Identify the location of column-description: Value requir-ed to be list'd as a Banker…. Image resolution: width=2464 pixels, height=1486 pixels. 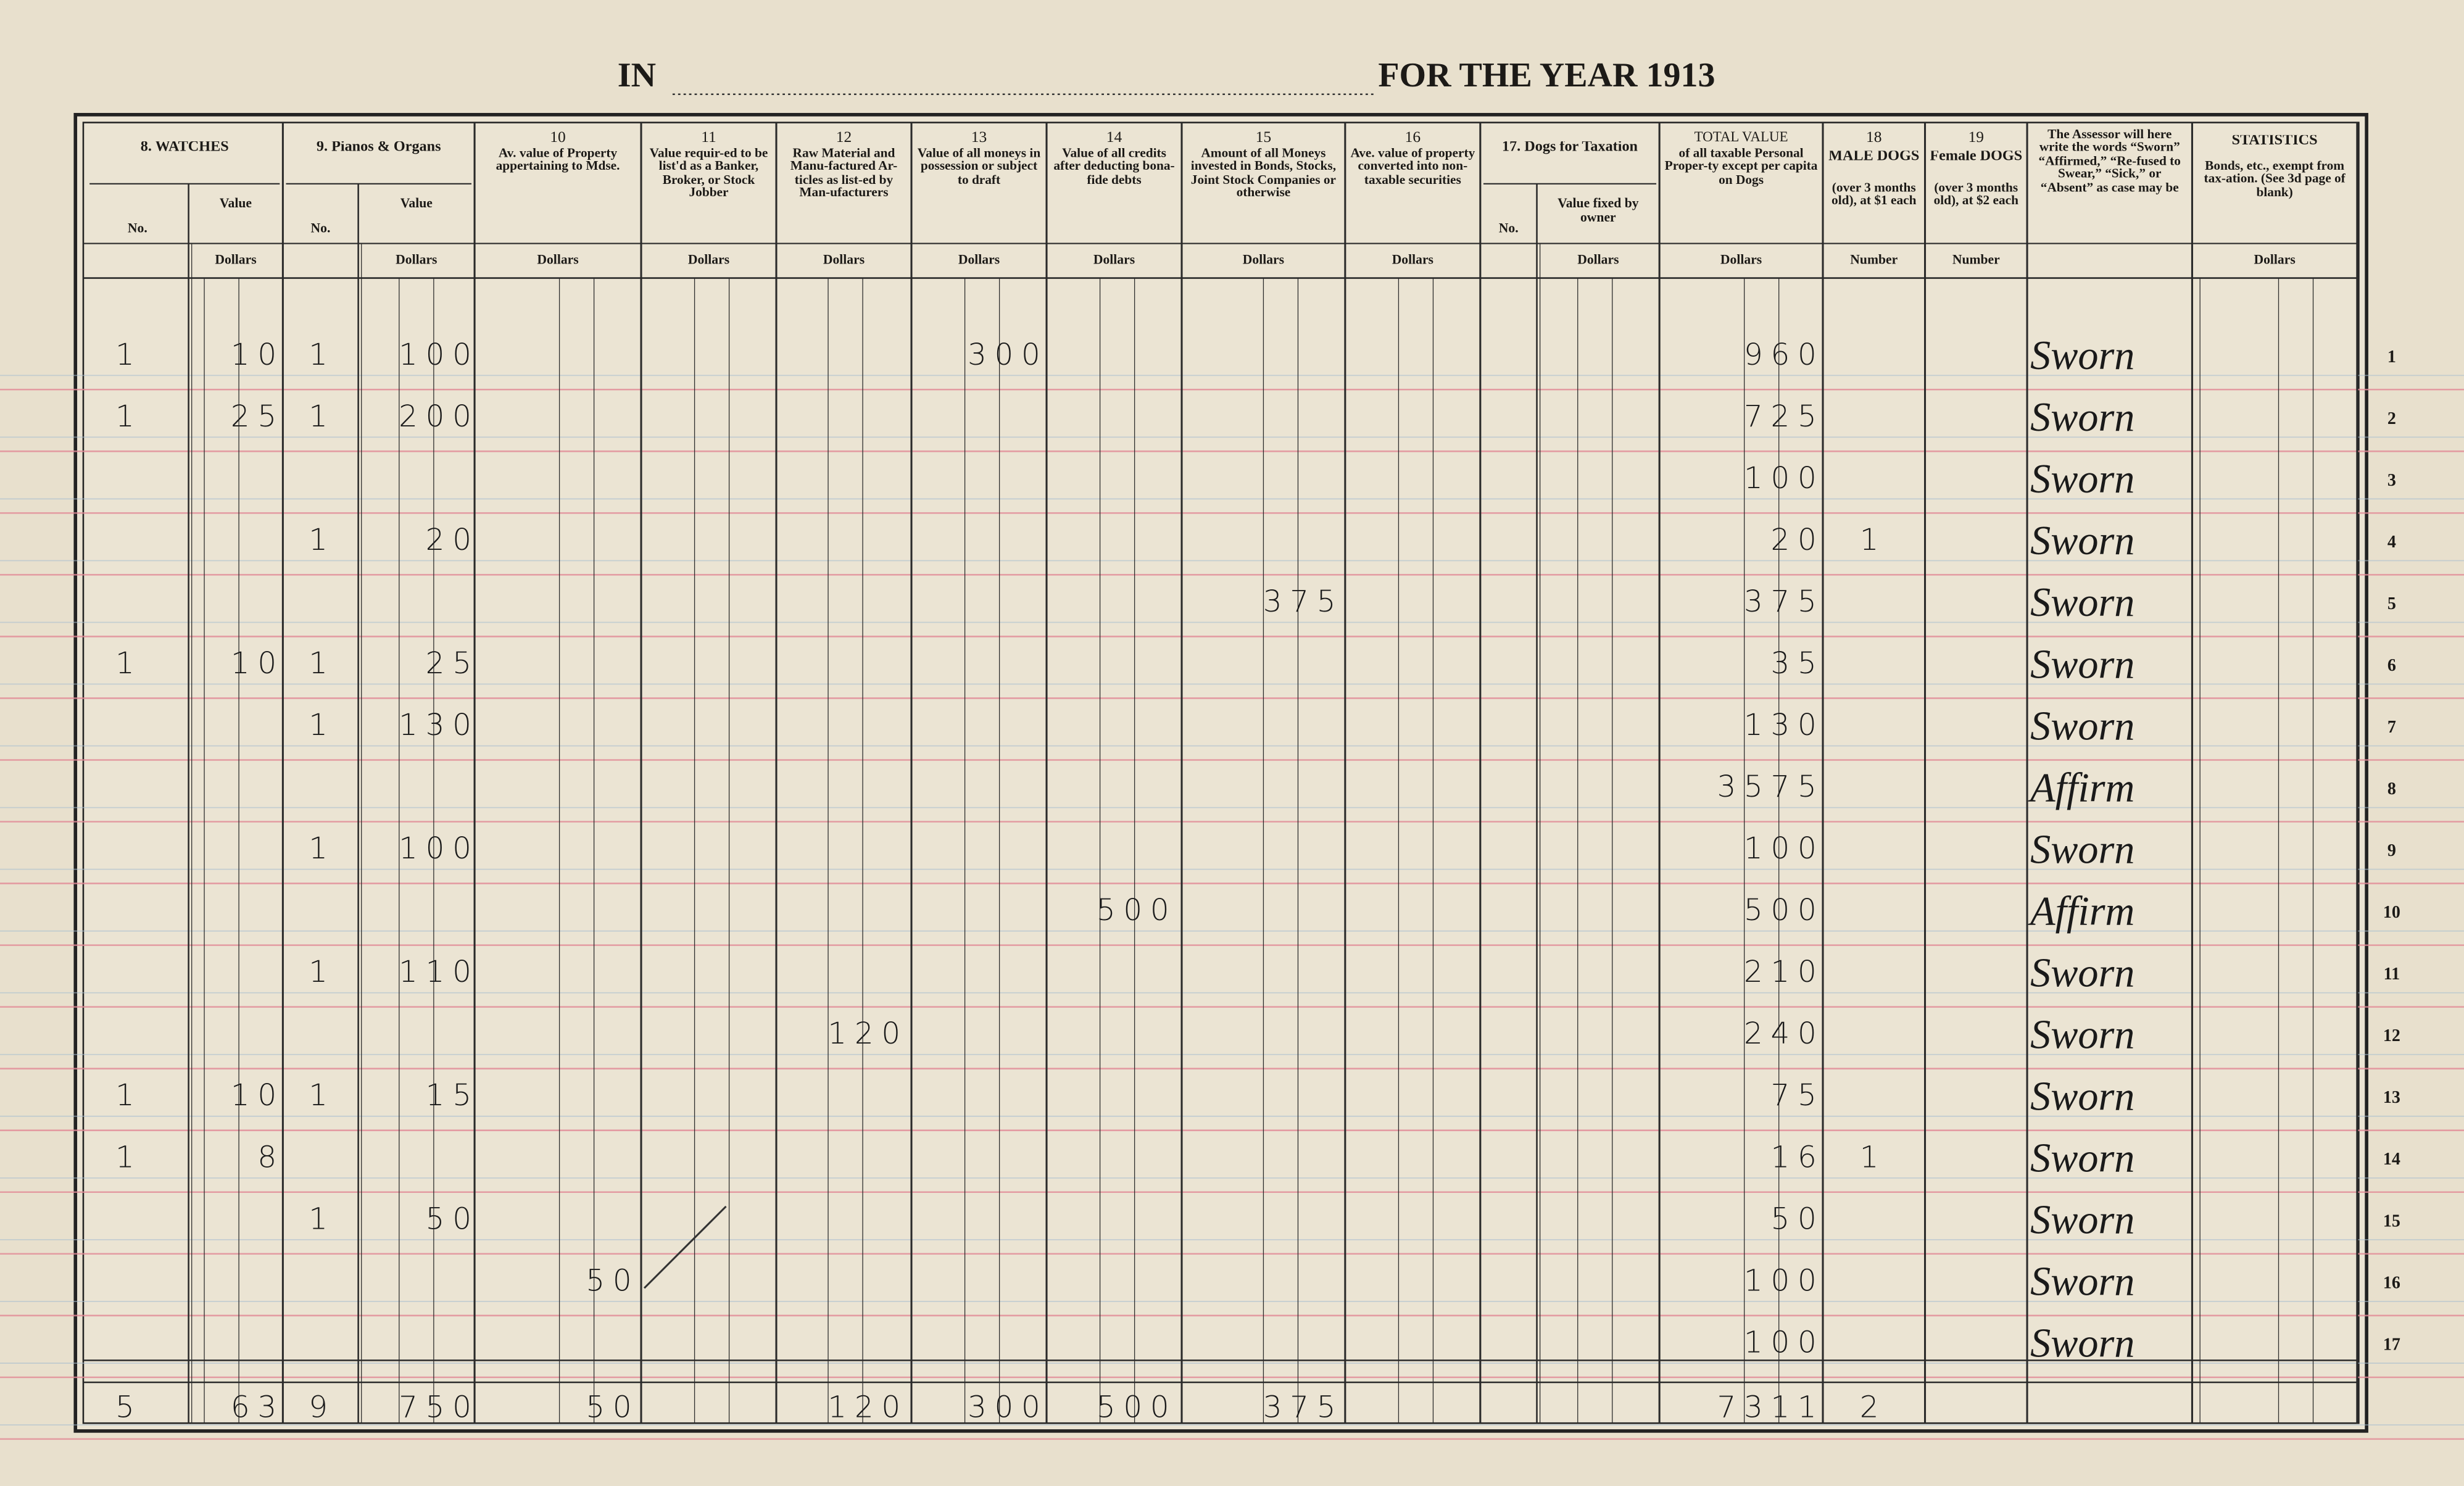
(708, 173).